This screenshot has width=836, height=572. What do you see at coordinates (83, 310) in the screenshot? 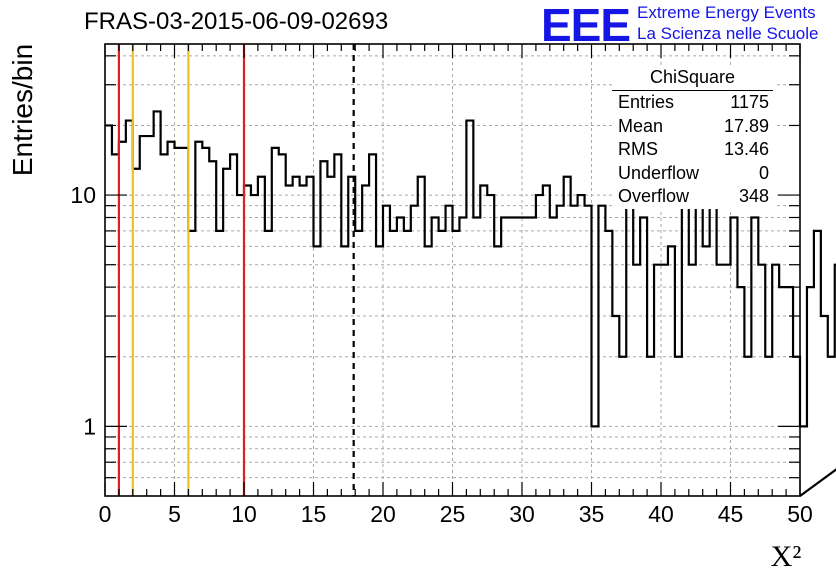
I see `y-tick-labels: 1 10` at bounding box center [83, 310].